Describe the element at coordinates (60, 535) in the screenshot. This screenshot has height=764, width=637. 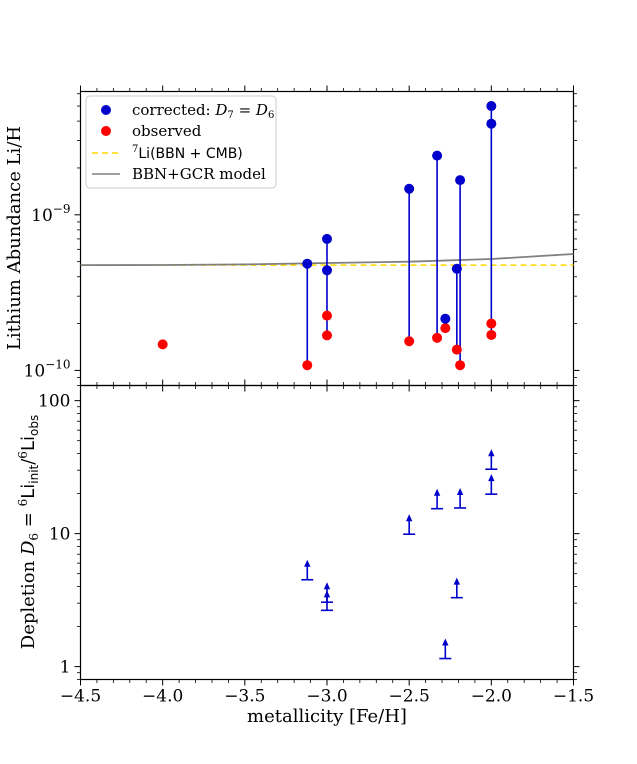
I see `y-tick-label: 10` at that location.